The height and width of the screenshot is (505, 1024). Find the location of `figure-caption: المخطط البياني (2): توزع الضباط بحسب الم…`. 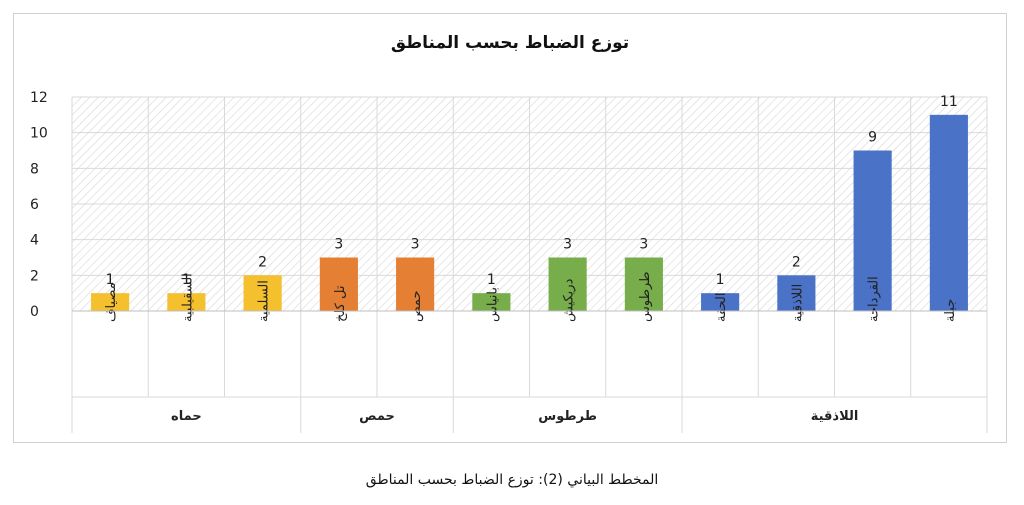

figure-caption: المخطط البياني (2): توزع الضباط بحسب الم… is located at coordinates (512, 480).